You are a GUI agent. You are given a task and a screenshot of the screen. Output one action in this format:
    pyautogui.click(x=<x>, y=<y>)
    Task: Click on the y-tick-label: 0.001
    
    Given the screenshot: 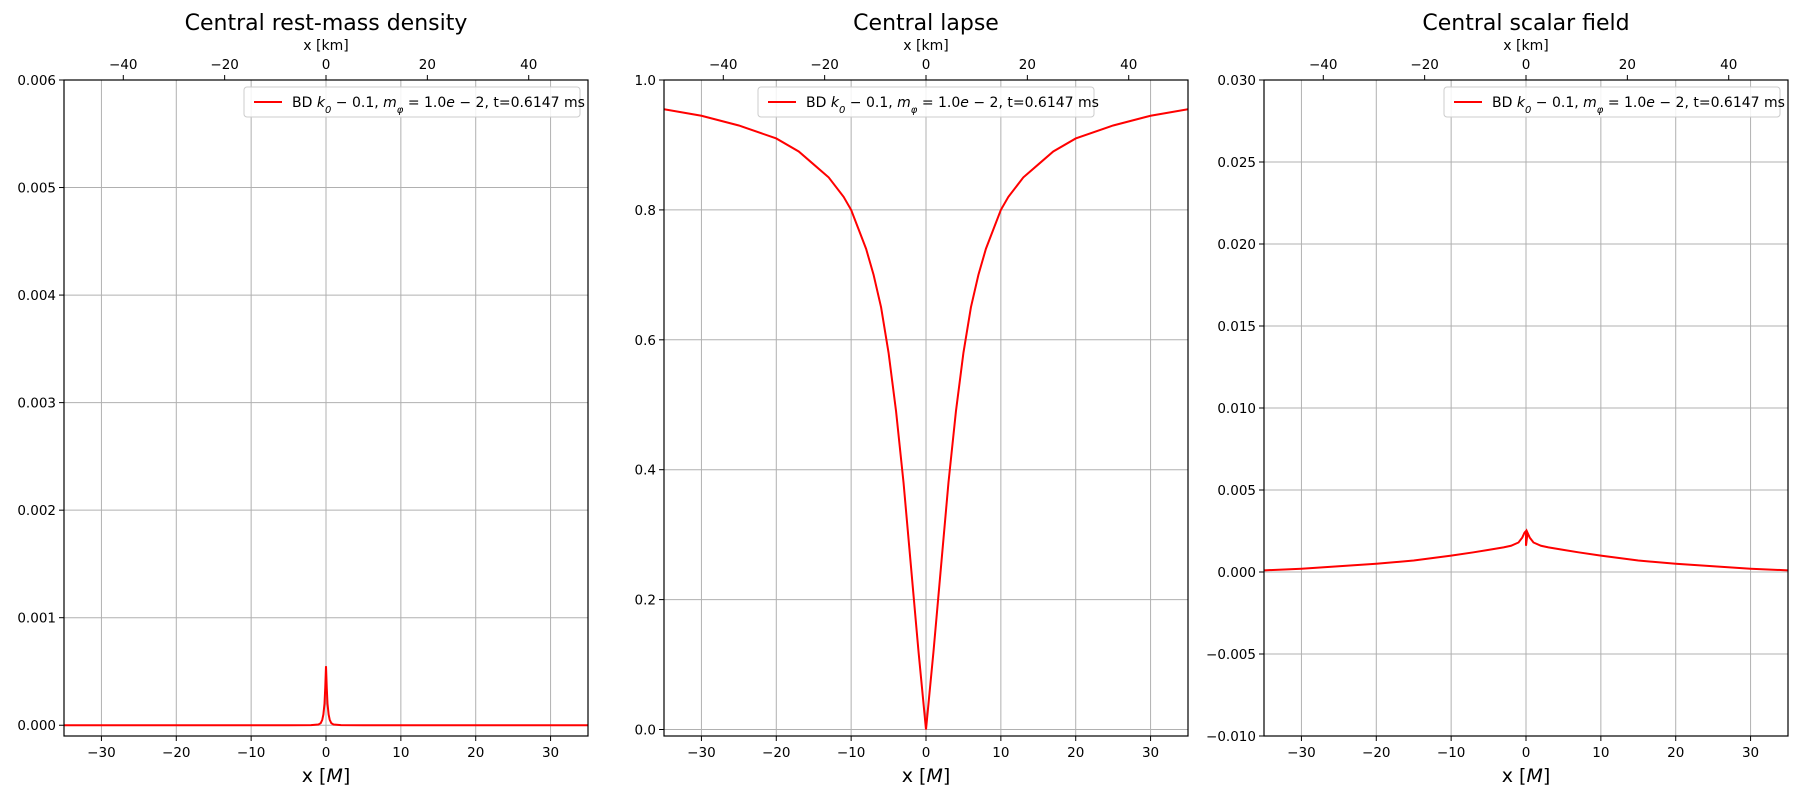 What is the action you would take?
    pyautogui.click(x=36, y=619)
    